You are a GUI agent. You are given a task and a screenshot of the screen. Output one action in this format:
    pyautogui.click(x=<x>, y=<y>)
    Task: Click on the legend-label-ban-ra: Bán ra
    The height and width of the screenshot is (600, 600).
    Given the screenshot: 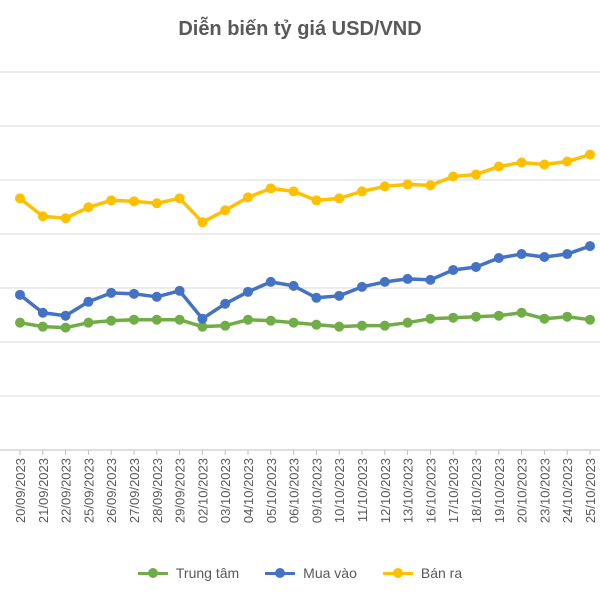 What is the action you would take?
    pyautogui.click(x=441, y=573)
    